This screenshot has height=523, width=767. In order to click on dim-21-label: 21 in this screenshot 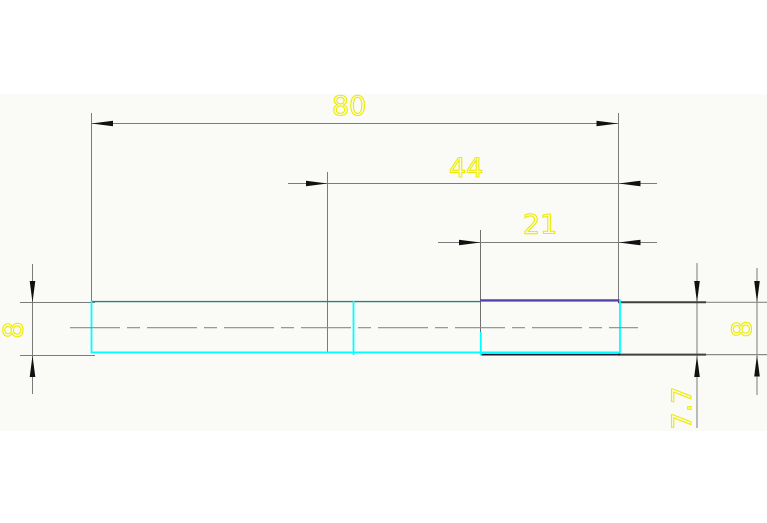, I will do `click(539, 225)`.